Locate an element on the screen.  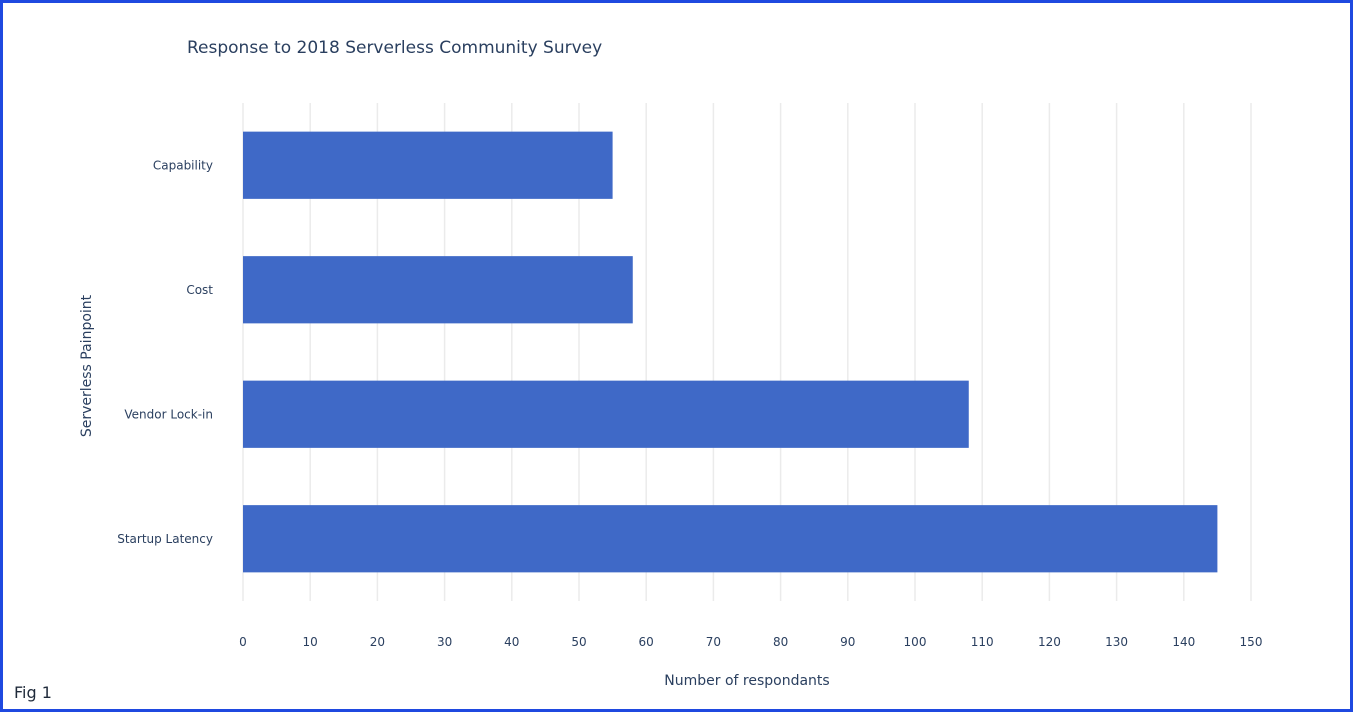
bar-capability is located at coordinates (428, 165).